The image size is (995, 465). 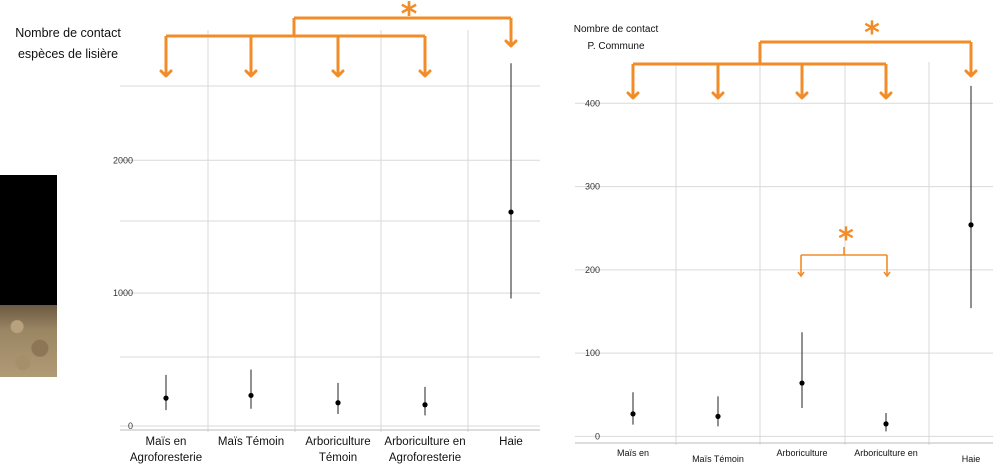 What do you see at coordinates (718, 459) in the screenshot?
I see `panel2-category-label: Maïs Témoin` at bounding box center [718, 459].